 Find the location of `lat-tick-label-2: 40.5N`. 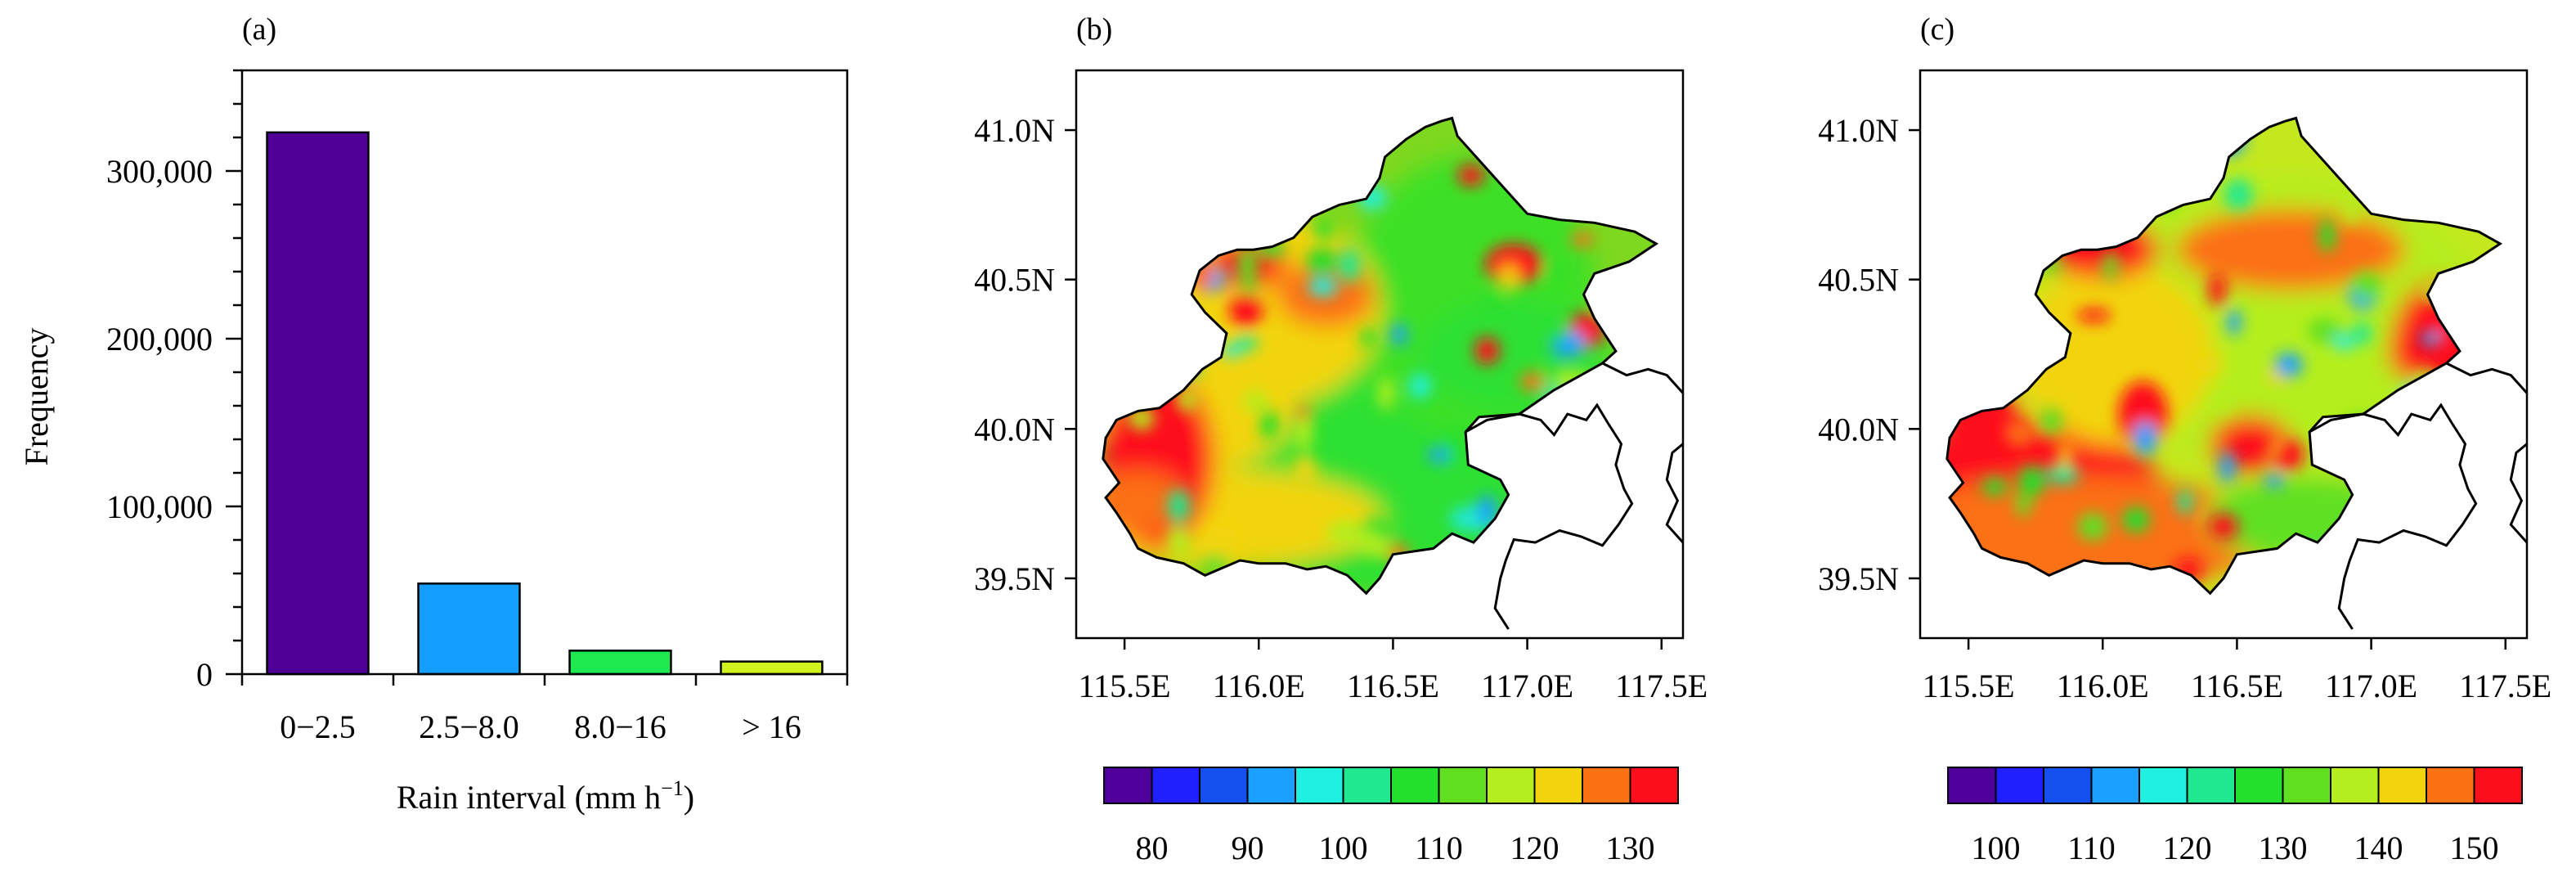

lat-tick-label-2: 40.5N is located at coordinates (1014, 280).